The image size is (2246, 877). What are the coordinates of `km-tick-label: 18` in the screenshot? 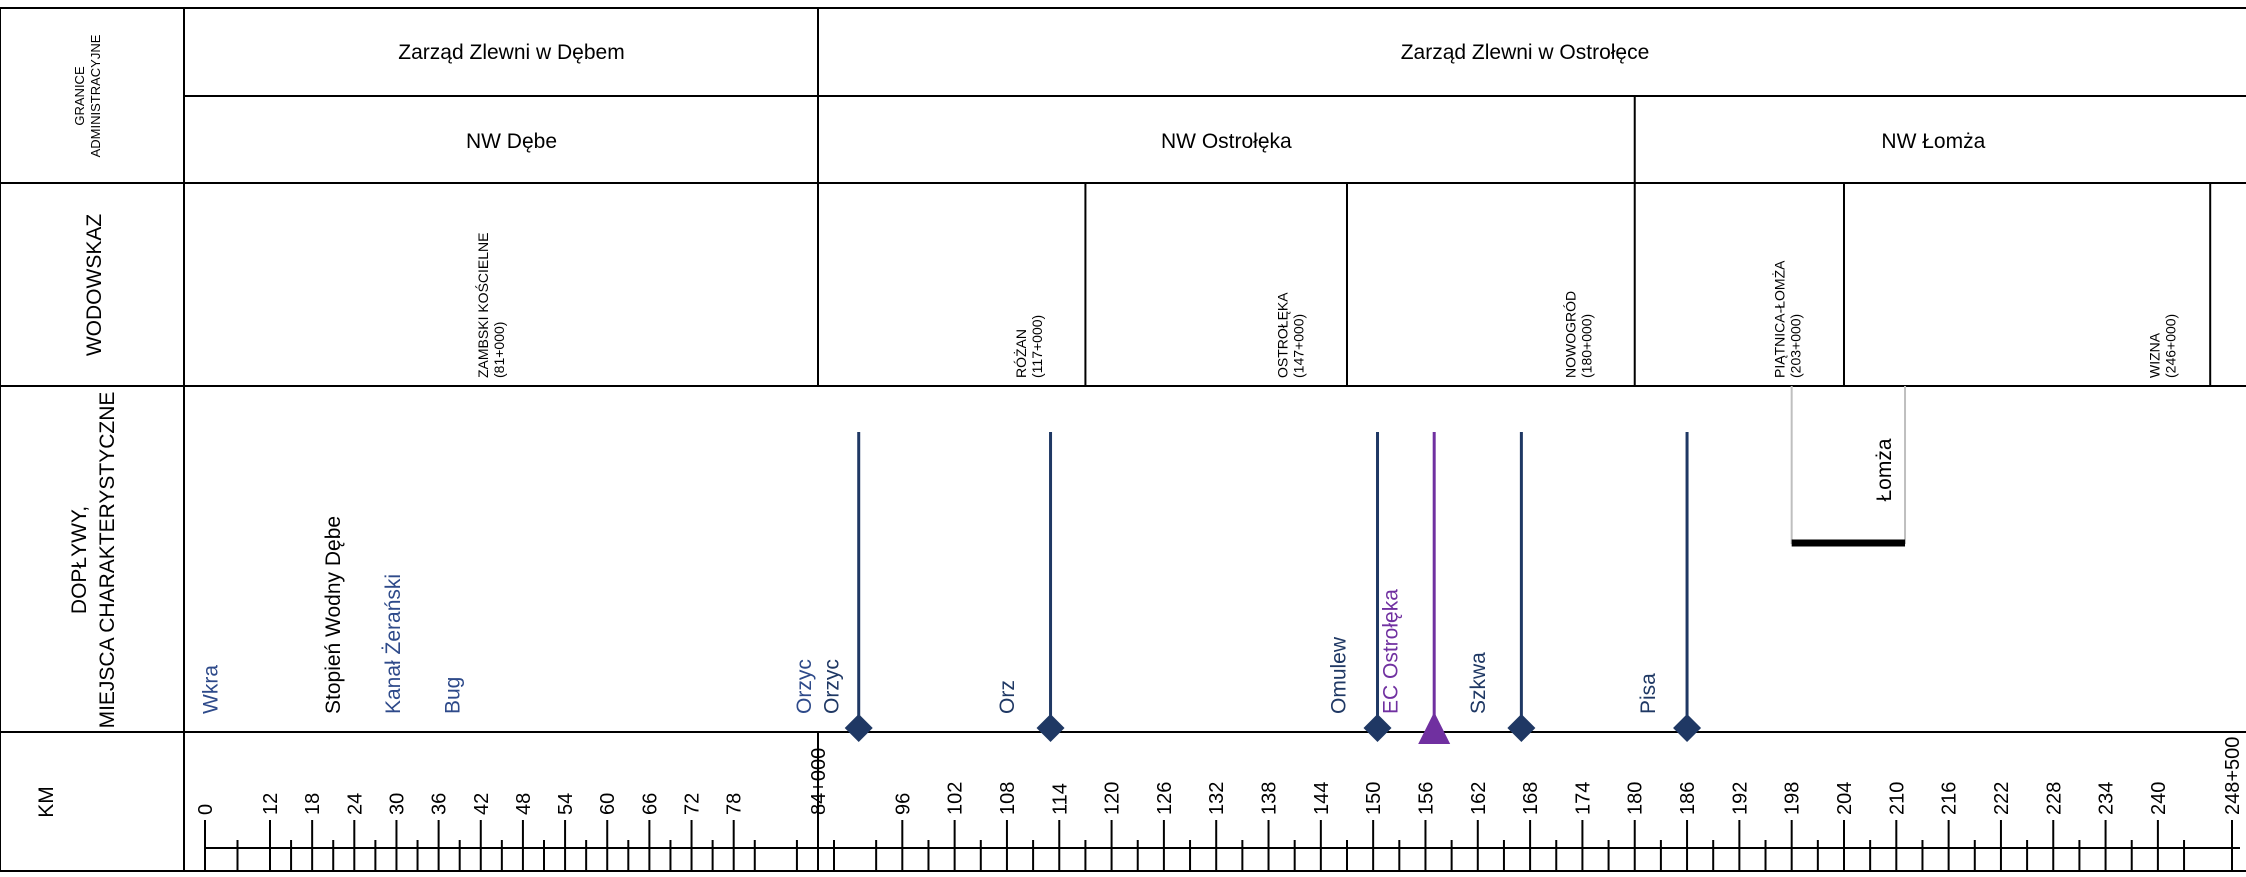 It's located at (313, 804).